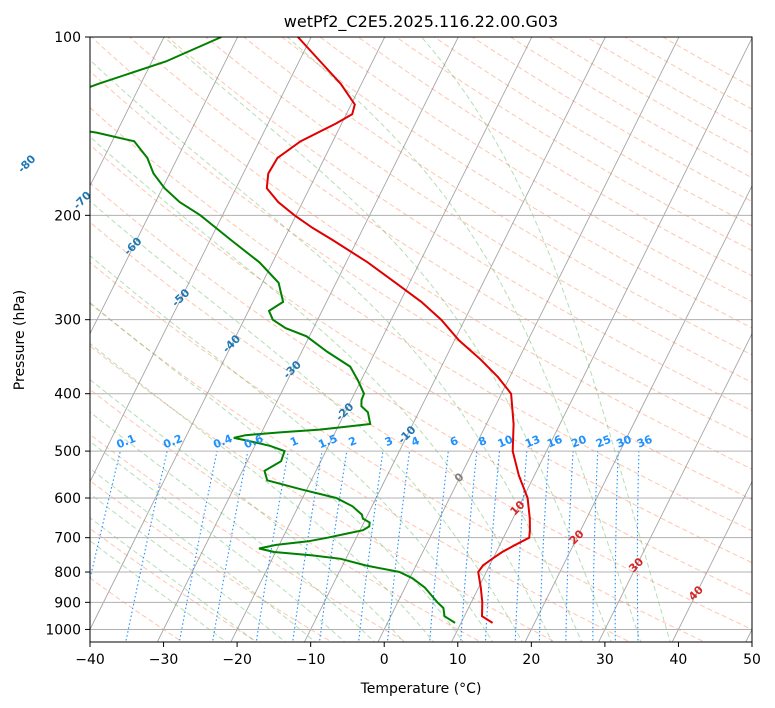 The height and width of the screenshot is (708, 775). I want to click on x-tick-label: −30, so click(164, 660).